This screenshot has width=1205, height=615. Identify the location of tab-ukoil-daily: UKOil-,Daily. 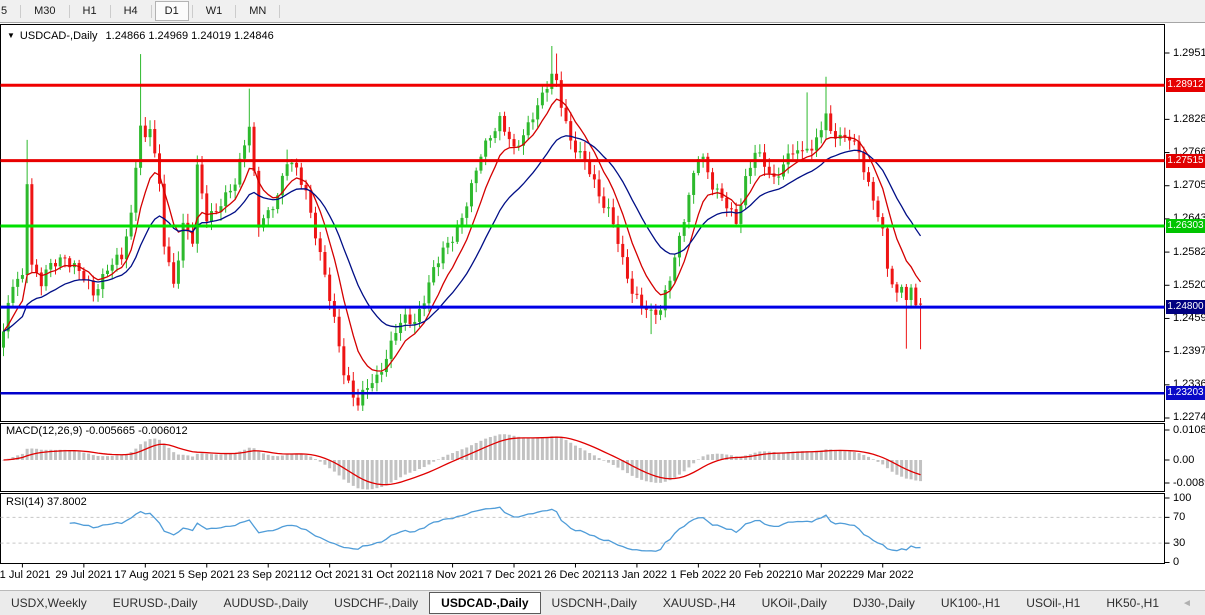
(794, 603).